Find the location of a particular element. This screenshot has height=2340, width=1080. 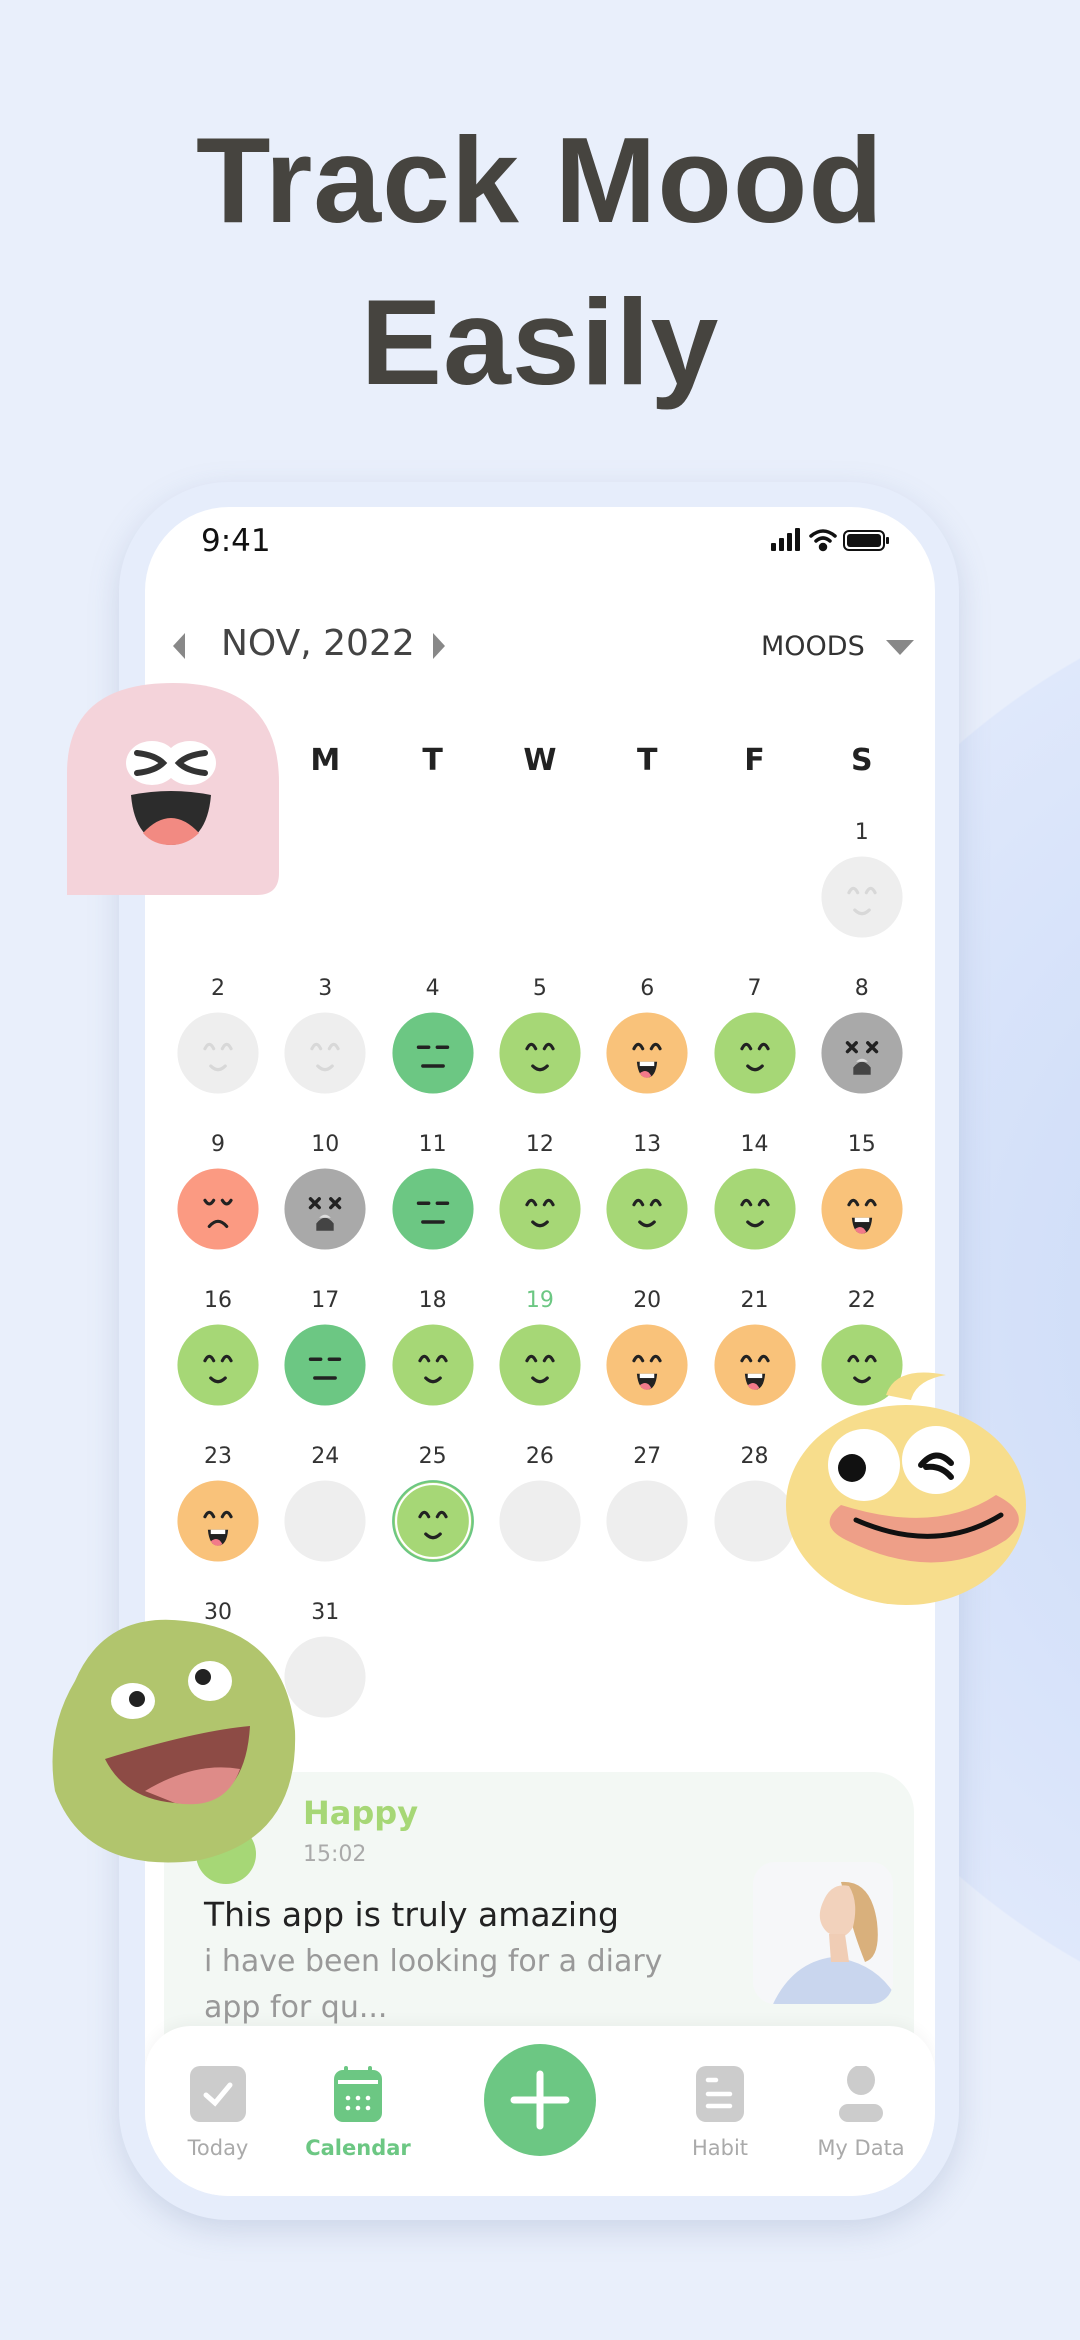

day-number: 6 is located at coordinates (647, 988).